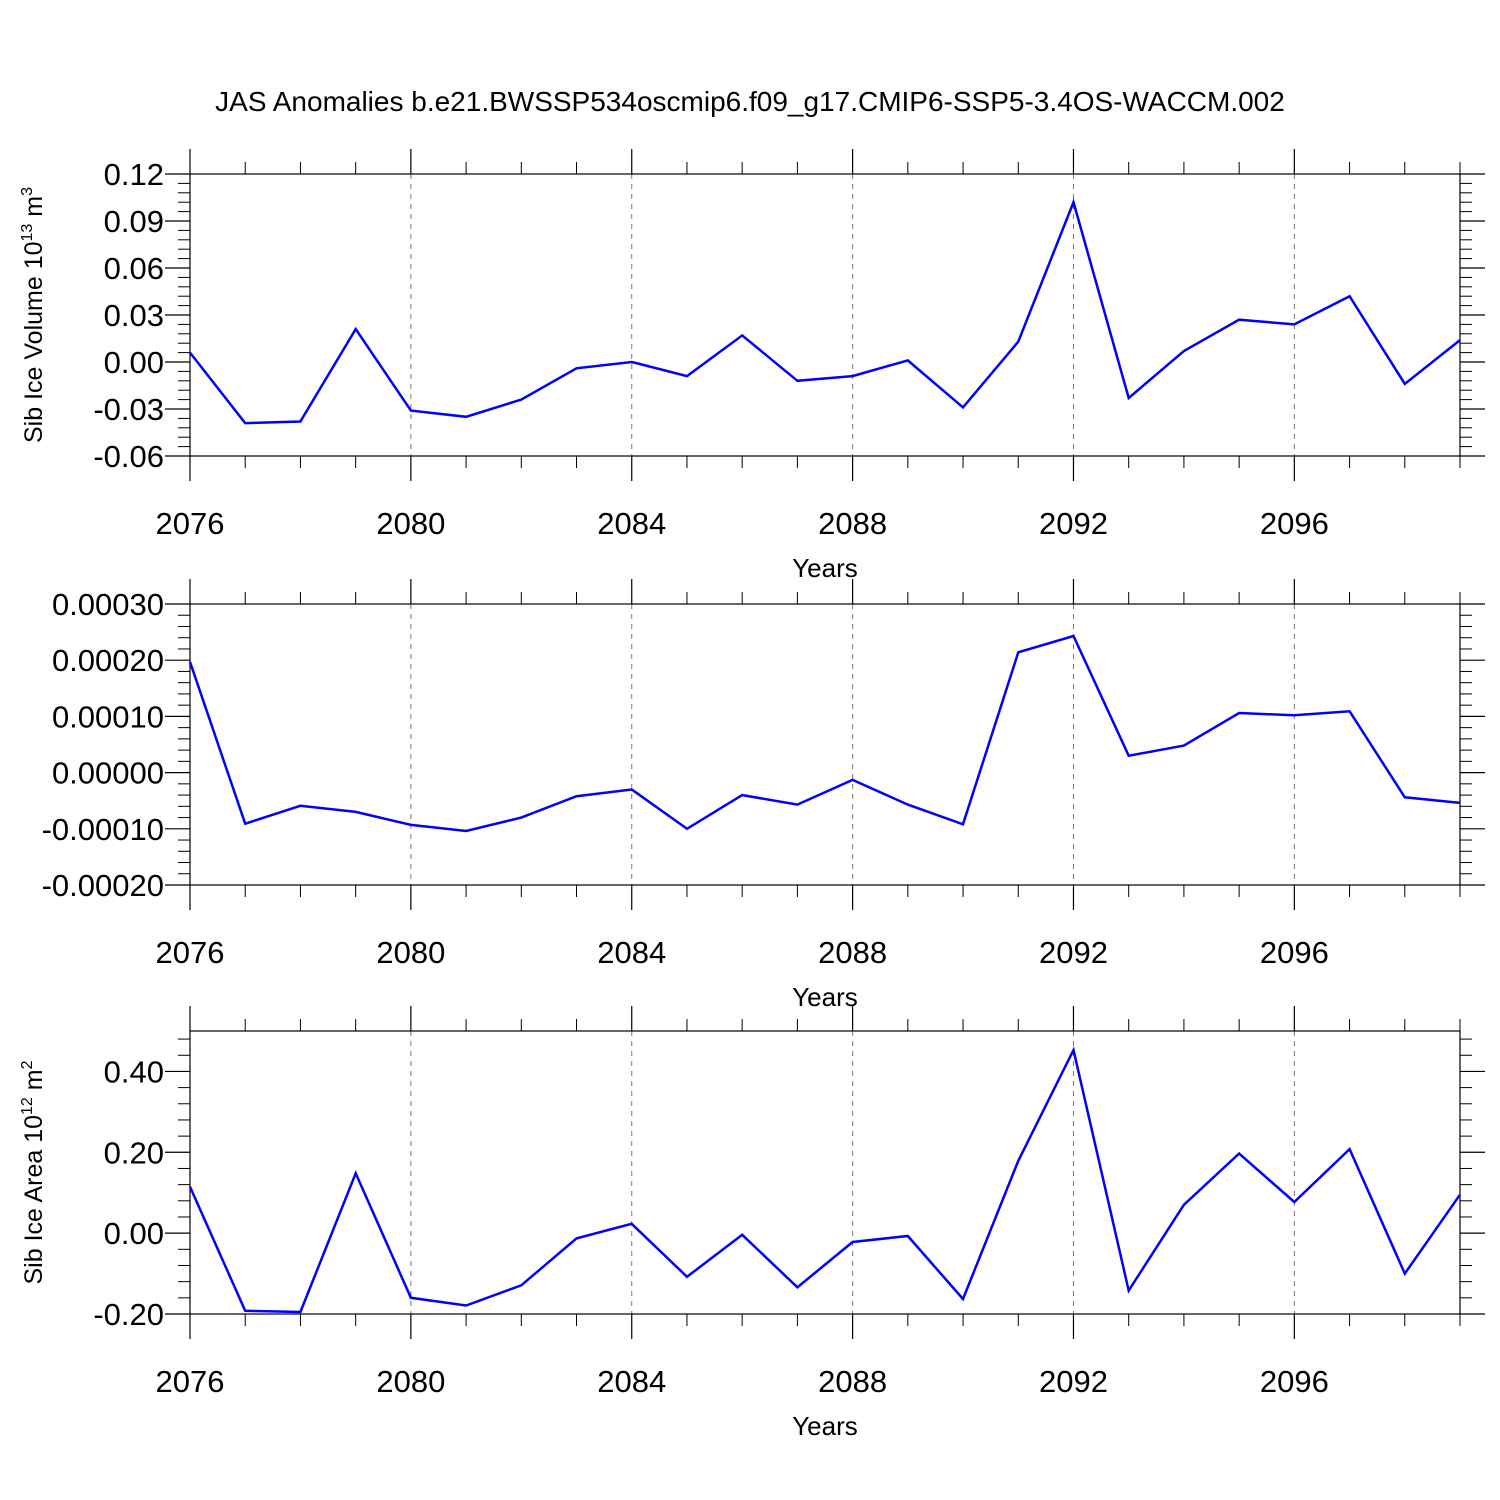 This screenshot has width=1500, height=1500. What do you see at coordinates (103, 829) in the screenshot?
I see `y-tick-label: -0.00010` at bounding box center [103, 829].